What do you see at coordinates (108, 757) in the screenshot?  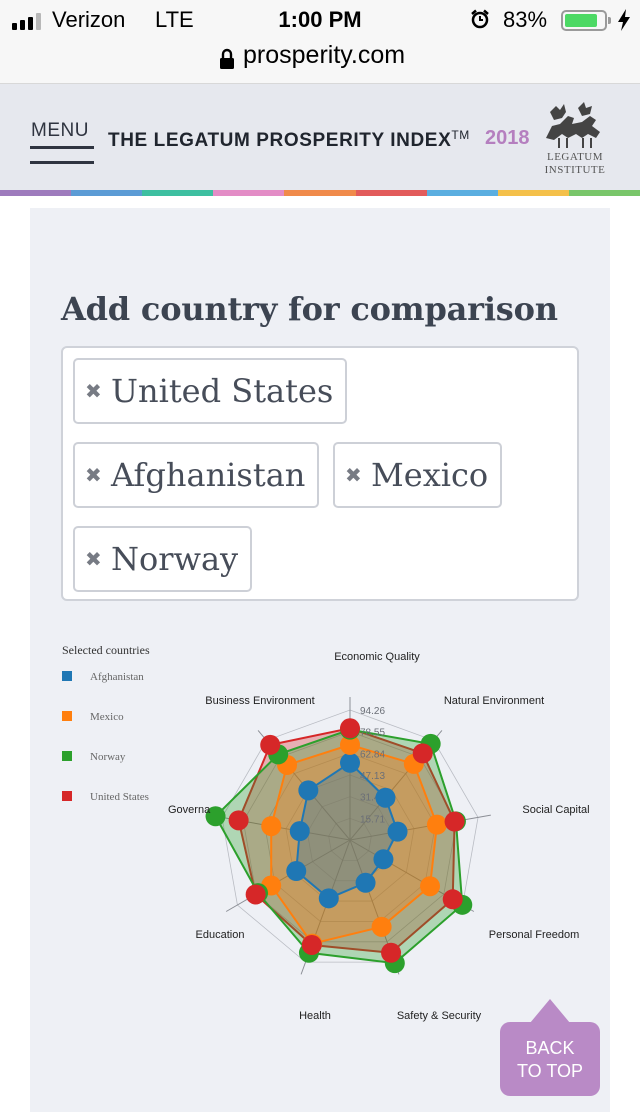 I see `legend-label: Norway` at bounding box center [108, 757].